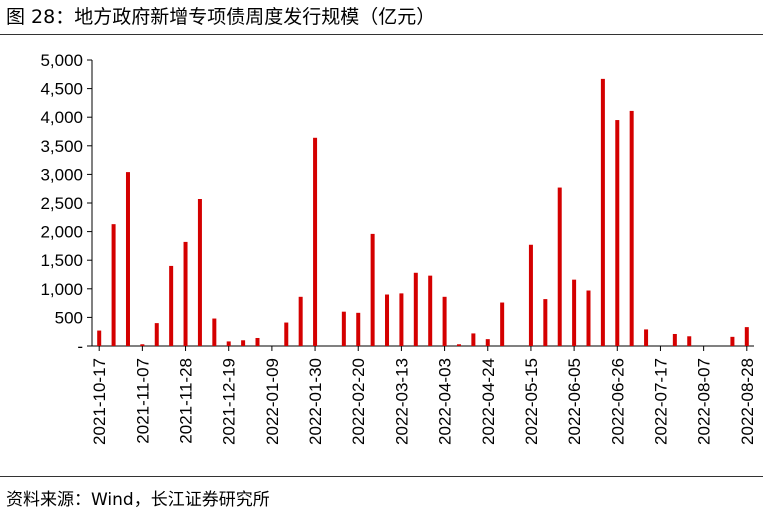 The width and height of the screenshot is (763, 519). What do you see at coordinates (372, 289) in the screenshot?
I see `bar: 2022-02-27: 1960` at bounding box center [372, 289].